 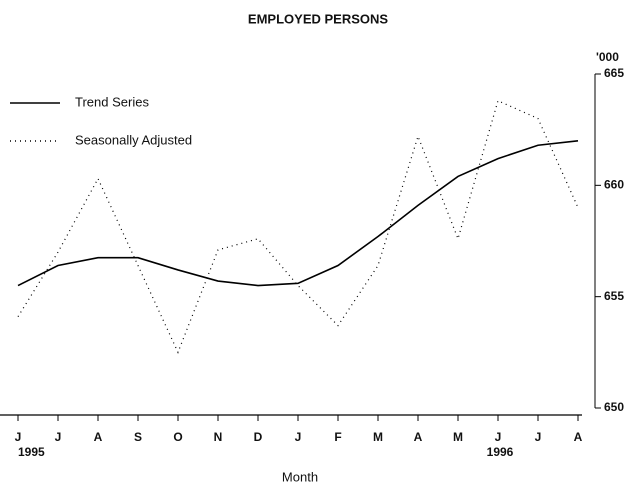 What do you see at coordinates (112, 101) in the screenshot?
I see `legend-label: Trend Series` at bounding box center [112, 101].